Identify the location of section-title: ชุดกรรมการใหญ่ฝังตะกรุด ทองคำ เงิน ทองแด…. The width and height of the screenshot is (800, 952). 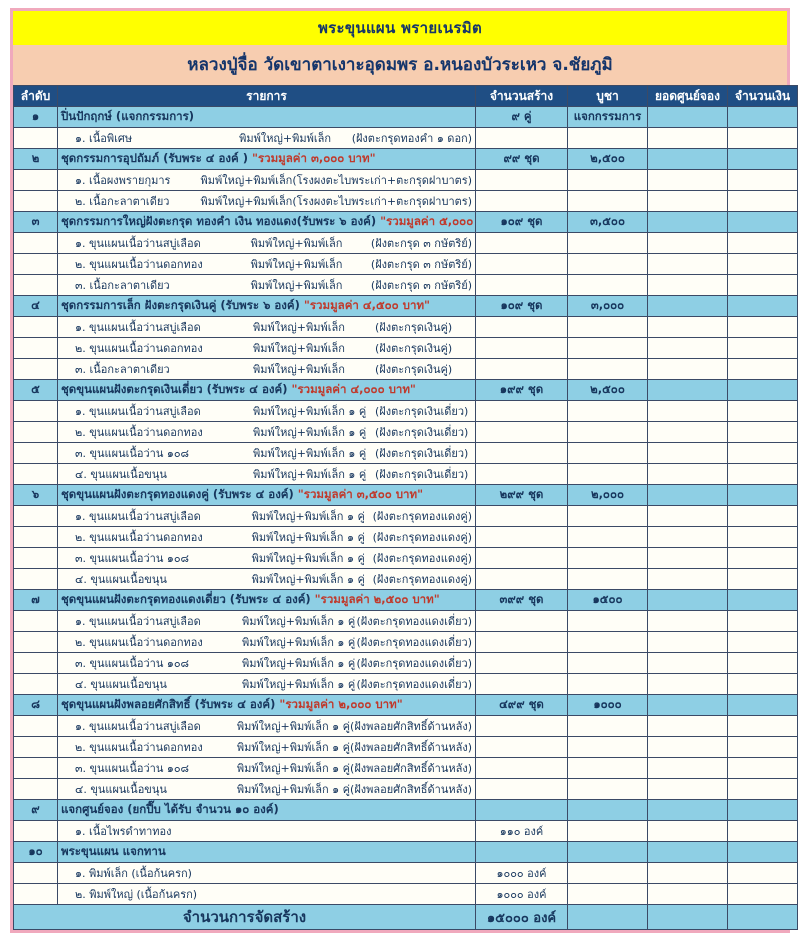
(219, 221).